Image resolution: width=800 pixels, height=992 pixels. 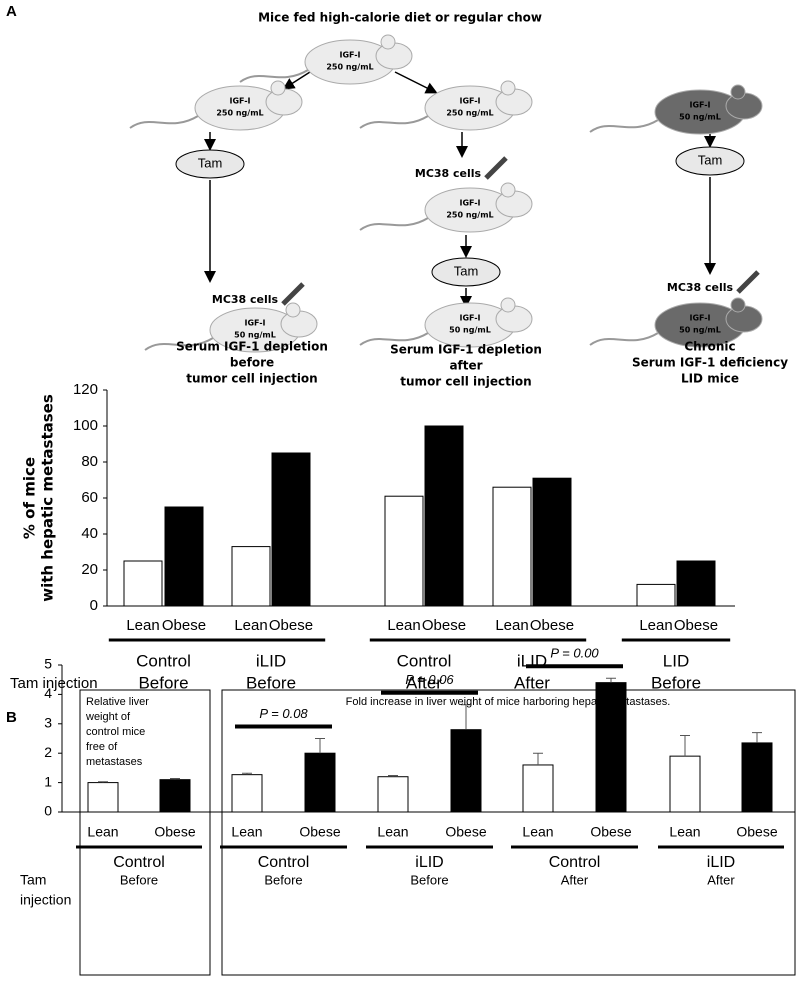 What do you see at coordinates (30, 498) in the screenshot?
I see `y-axis-label: % of mice` at bounding box center [30, 498].